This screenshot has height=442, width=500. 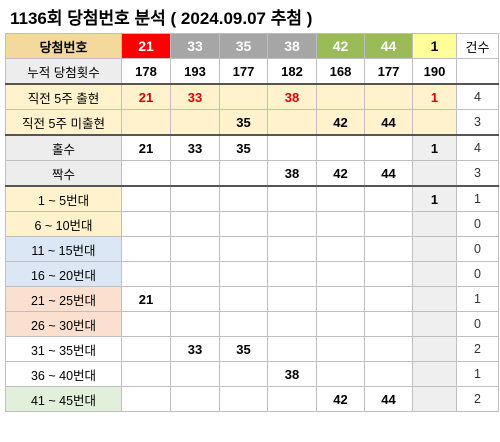 I want to click on row-label: 누적 당첨횟수, so click(x=63, y=71).